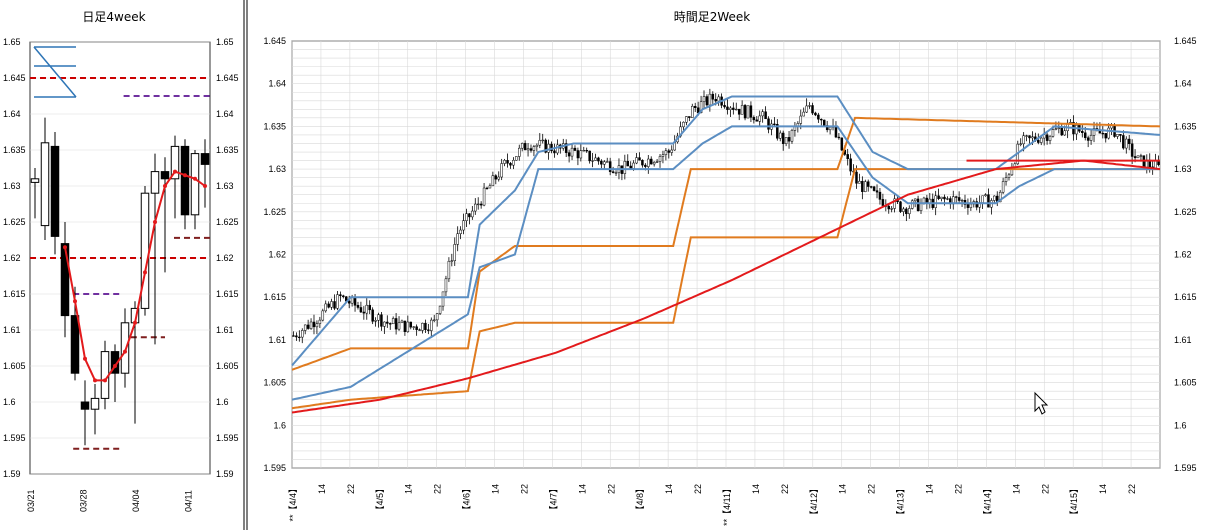 The image size is (1209, 530). I want to click on hourly-ytick-label-right: 1.63, so click(1183, 169).